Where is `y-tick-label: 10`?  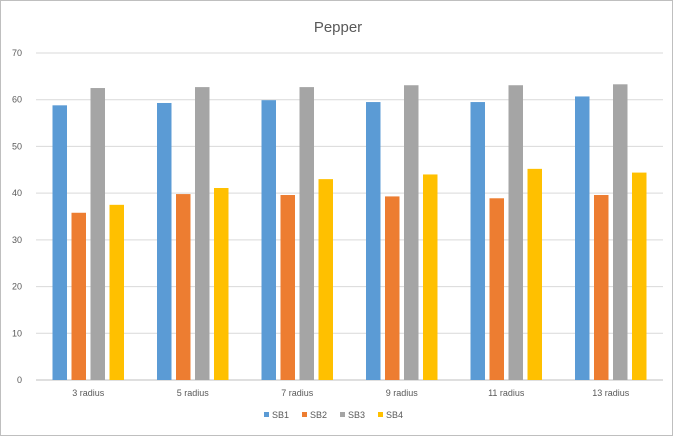 y-tick-label: 10 is located at coordinates (17, 333).